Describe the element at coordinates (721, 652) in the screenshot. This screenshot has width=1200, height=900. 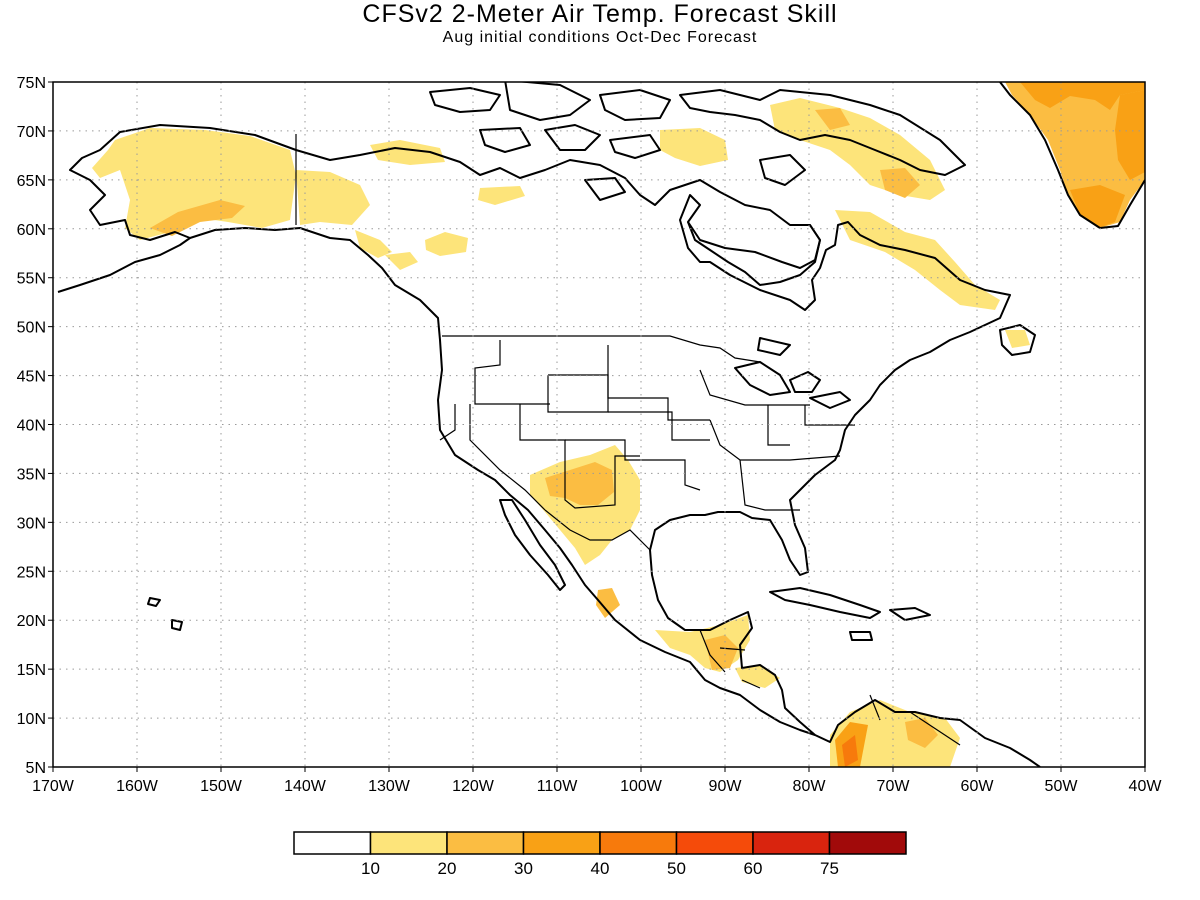
I see `skill-region-guatemala` at that location.